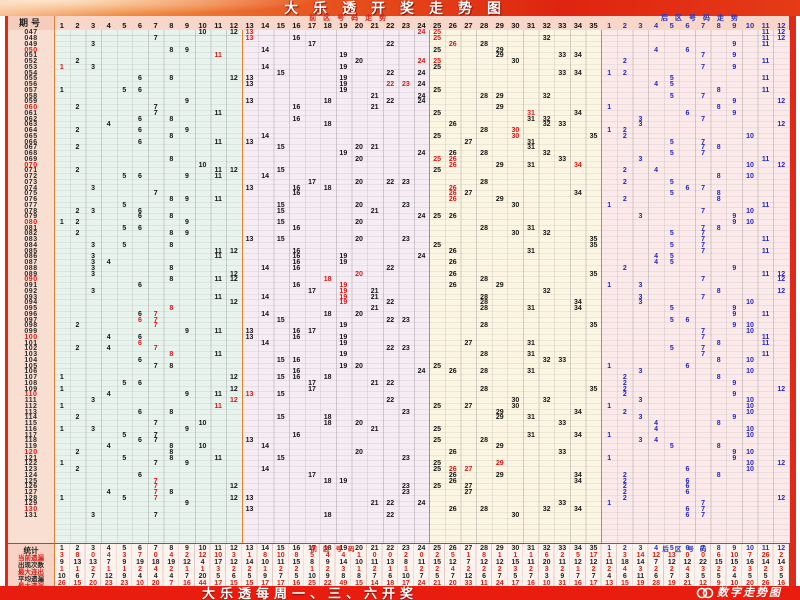 Image resolution: width=800 pixels, height=600 pixels. What do you see at coordinates (218, 25) in the screenshot?
I see `col-number-front: 11` at bounding box center [218, 25].